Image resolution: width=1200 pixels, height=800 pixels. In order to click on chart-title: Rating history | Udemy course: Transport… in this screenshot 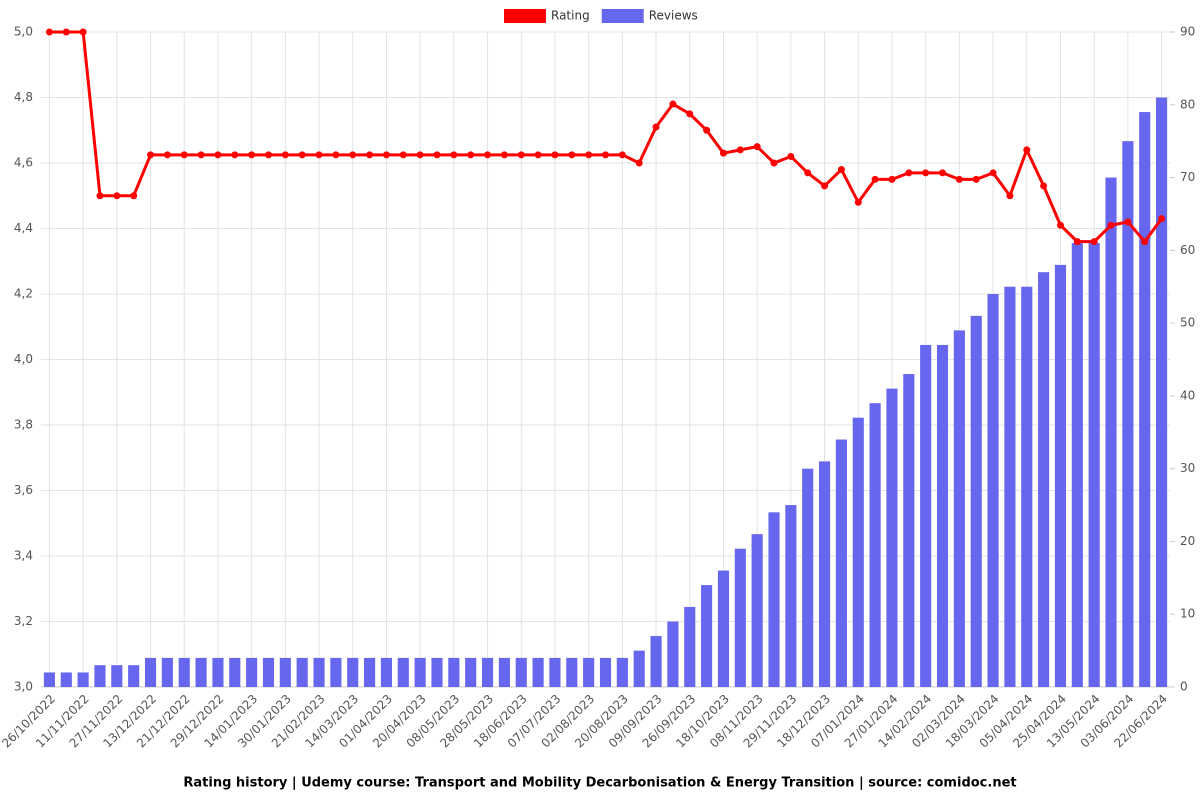, I will do `click(599, 783)`.